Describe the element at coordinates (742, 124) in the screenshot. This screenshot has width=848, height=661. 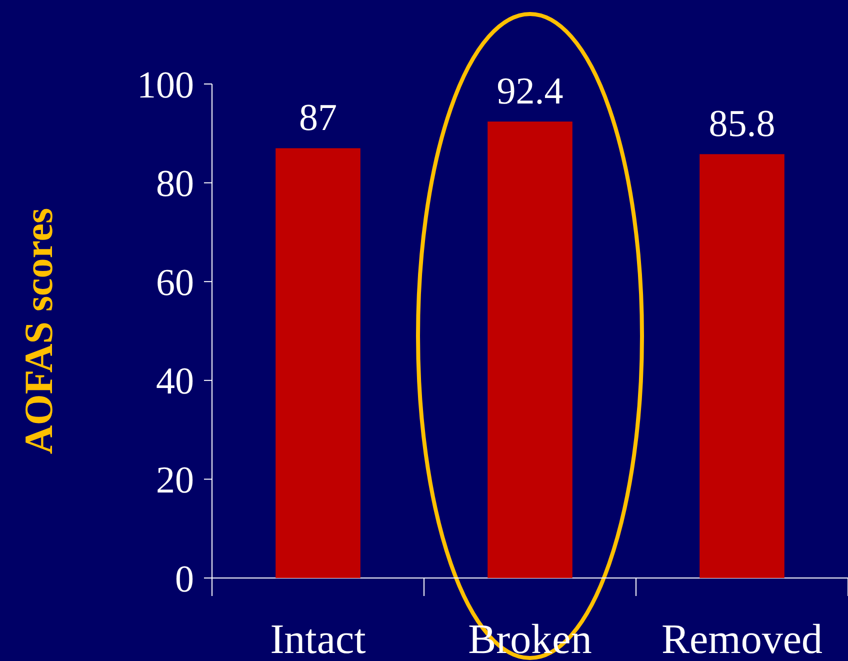
I see `data-label: 85.8` at that location.